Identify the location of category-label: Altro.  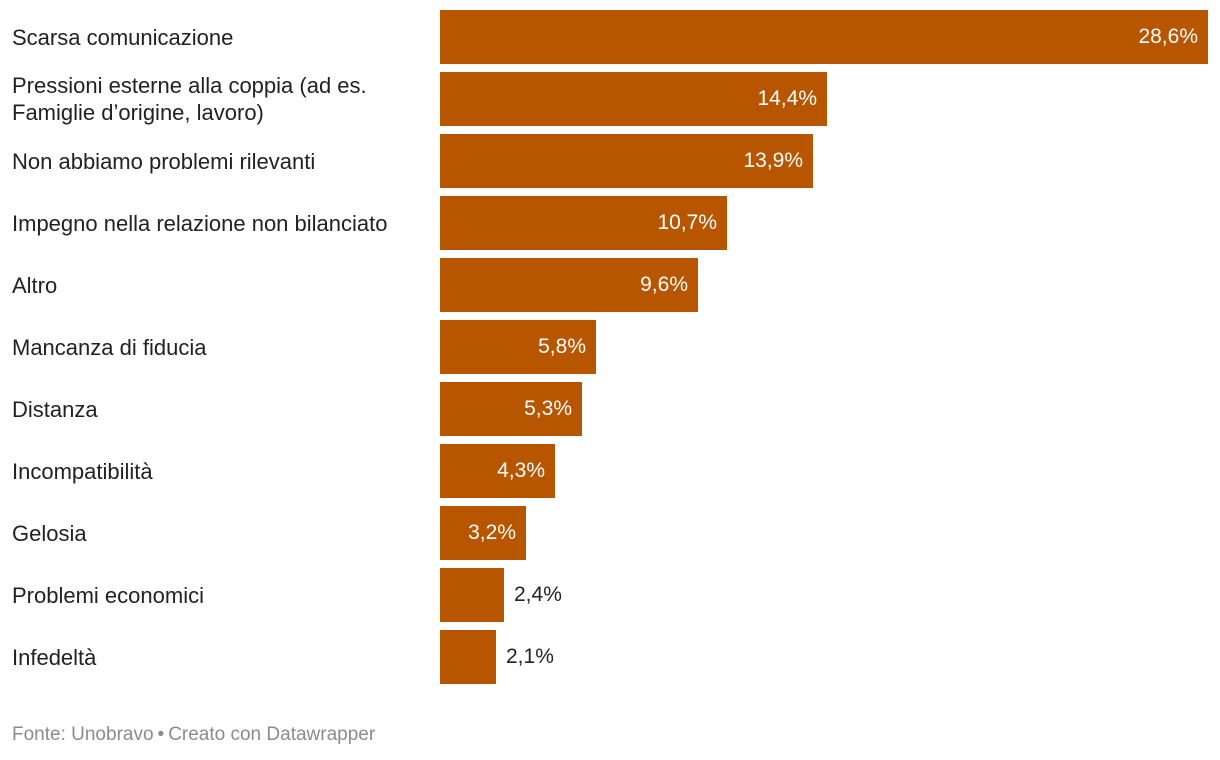
(35, 285).